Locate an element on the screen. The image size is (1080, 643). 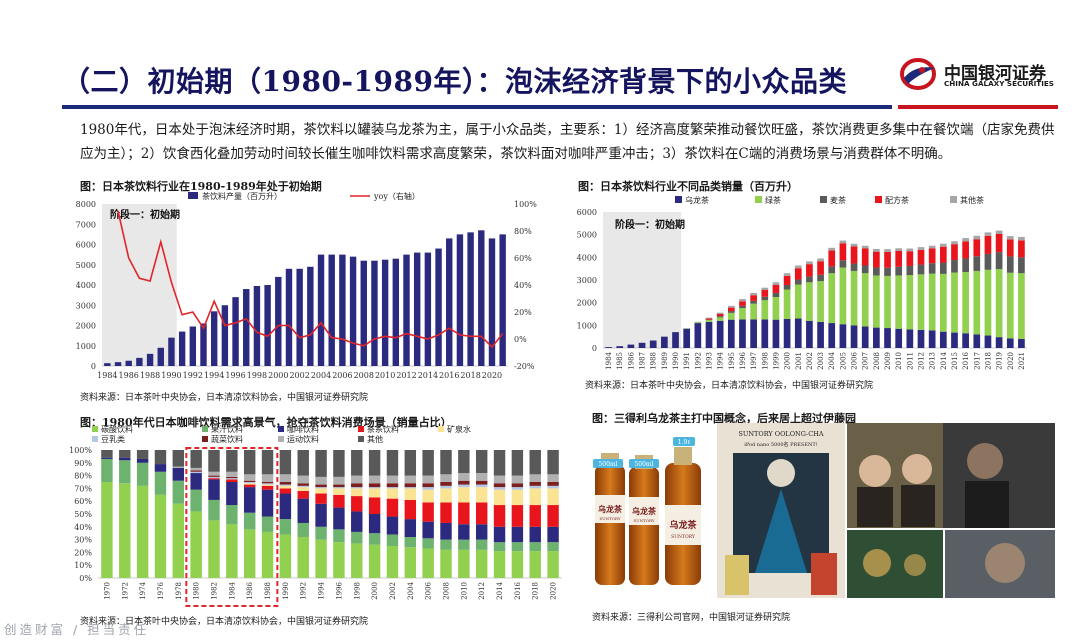
fig2-xtick: 2004 is located at coordinates (832, 360).